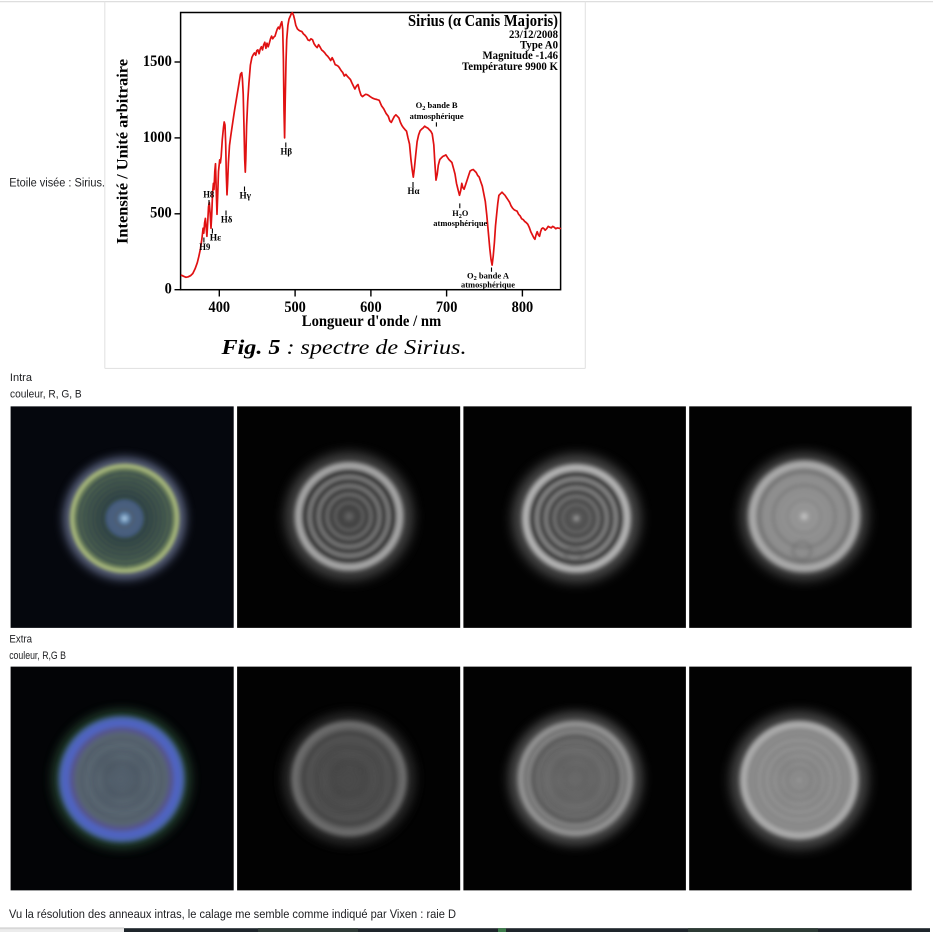 The height and width of the screenshot is (932, 933). Describe the element at coordinates (414, 192) in the screenshot. I see `svg-text: Hα` at that location.